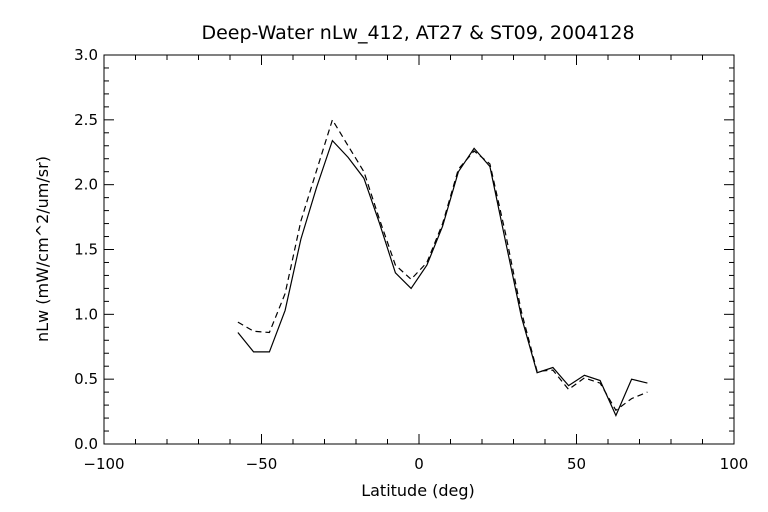 The width and height of the screenshot is (768, 512). What do you see at coordinates (86, 444) in the screenshot?
I see `y-tick-label: 0.0` at bounding box center [86, 444].